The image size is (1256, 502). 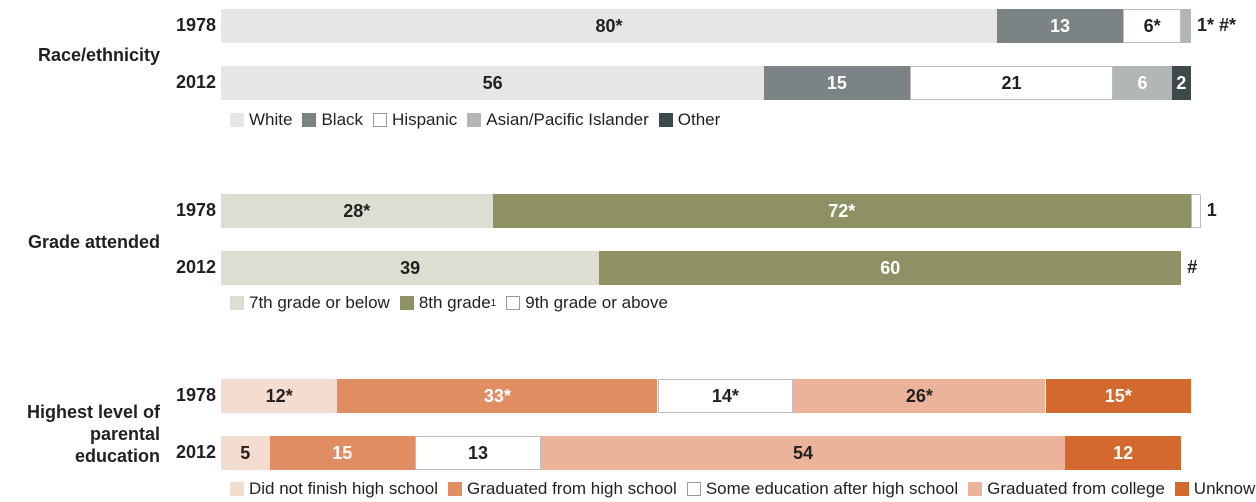 I want to click on legend-item-did-not-finish-high-school: Did not finish high school, so click(x=334, y=489).